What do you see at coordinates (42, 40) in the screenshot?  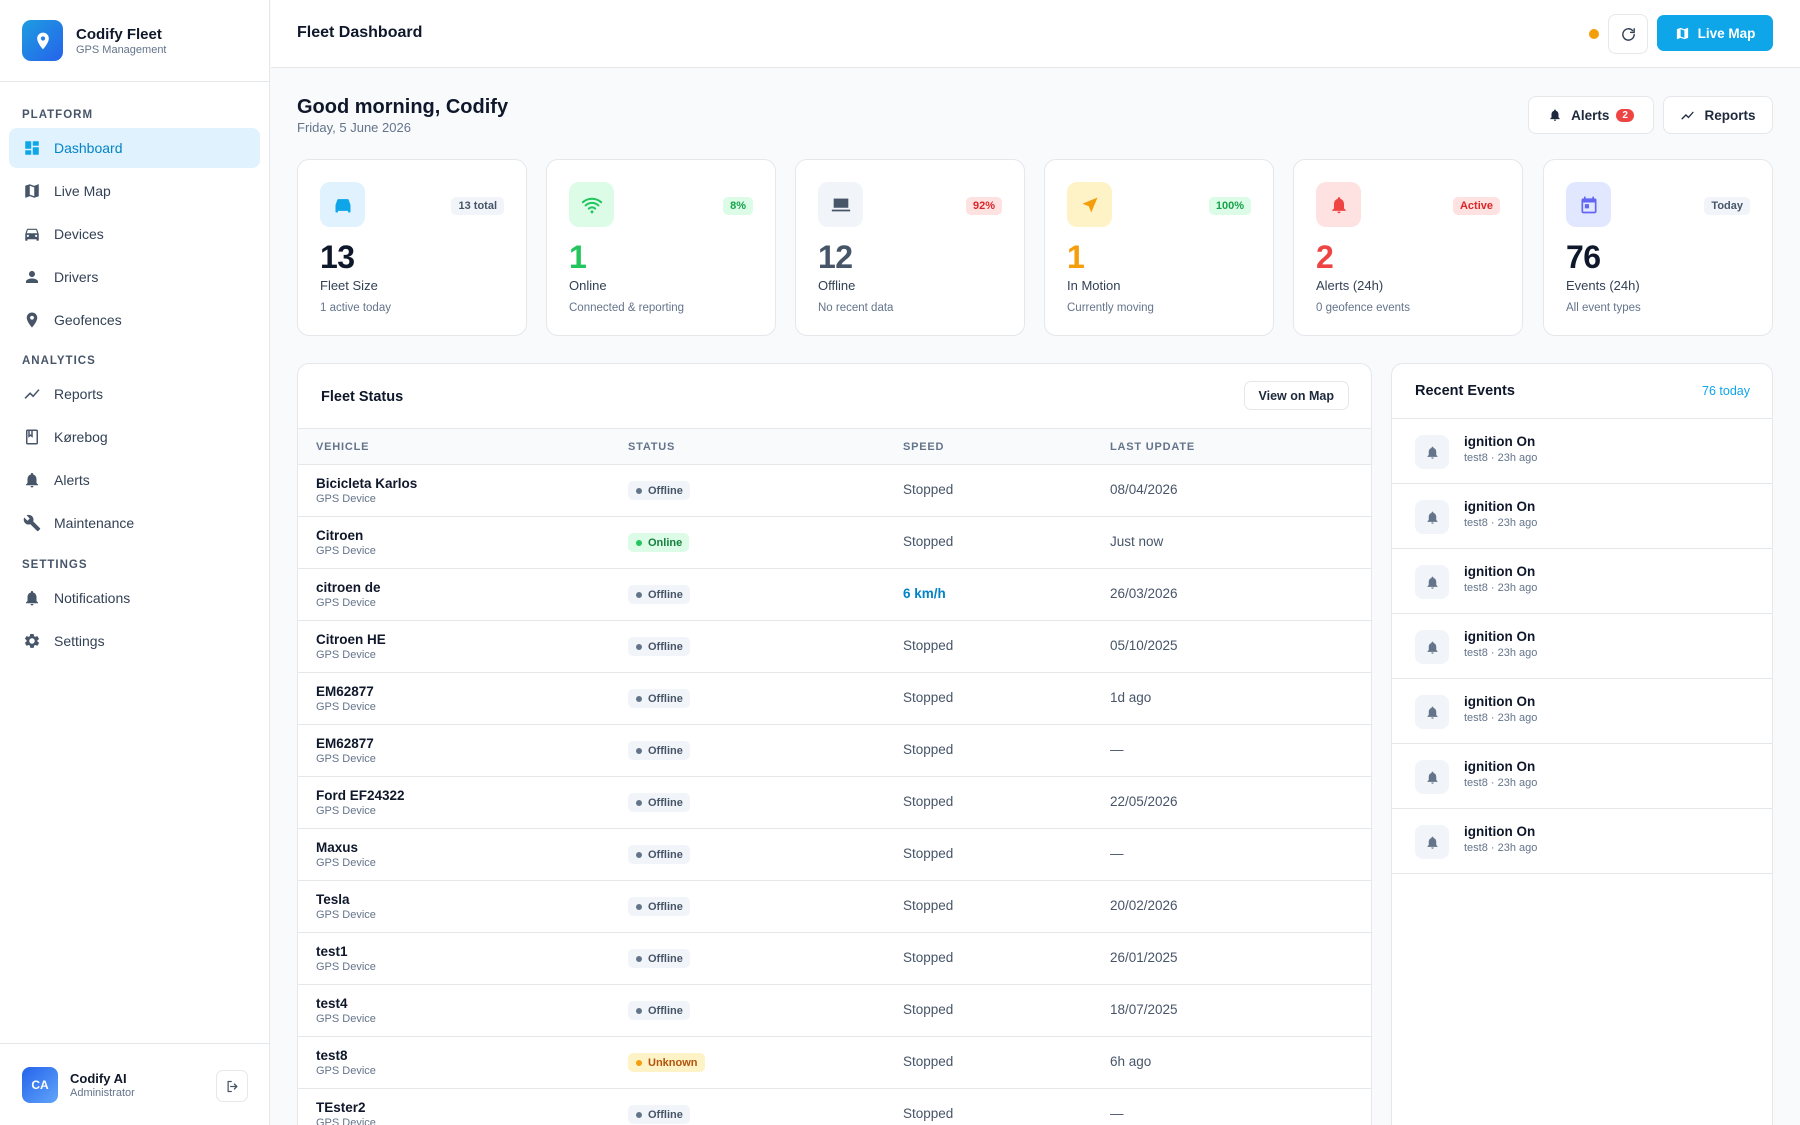 I see `location-pin-icon` at bounding box center [42, 40].